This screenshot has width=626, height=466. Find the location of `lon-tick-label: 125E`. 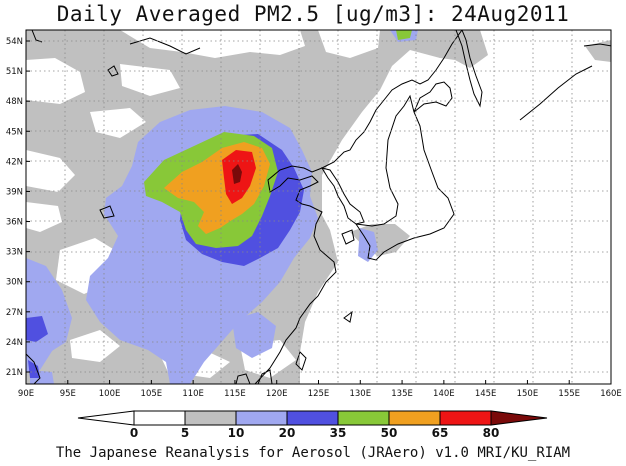

lon-tick-label: 125E is located at coordinates (319, 394).